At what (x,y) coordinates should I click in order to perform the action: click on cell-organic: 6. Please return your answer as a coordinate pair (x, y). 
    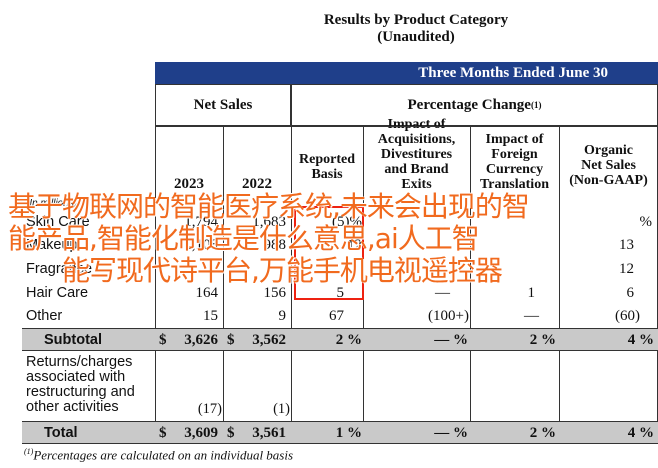
    Looking at the image, I should click on (630, 293).